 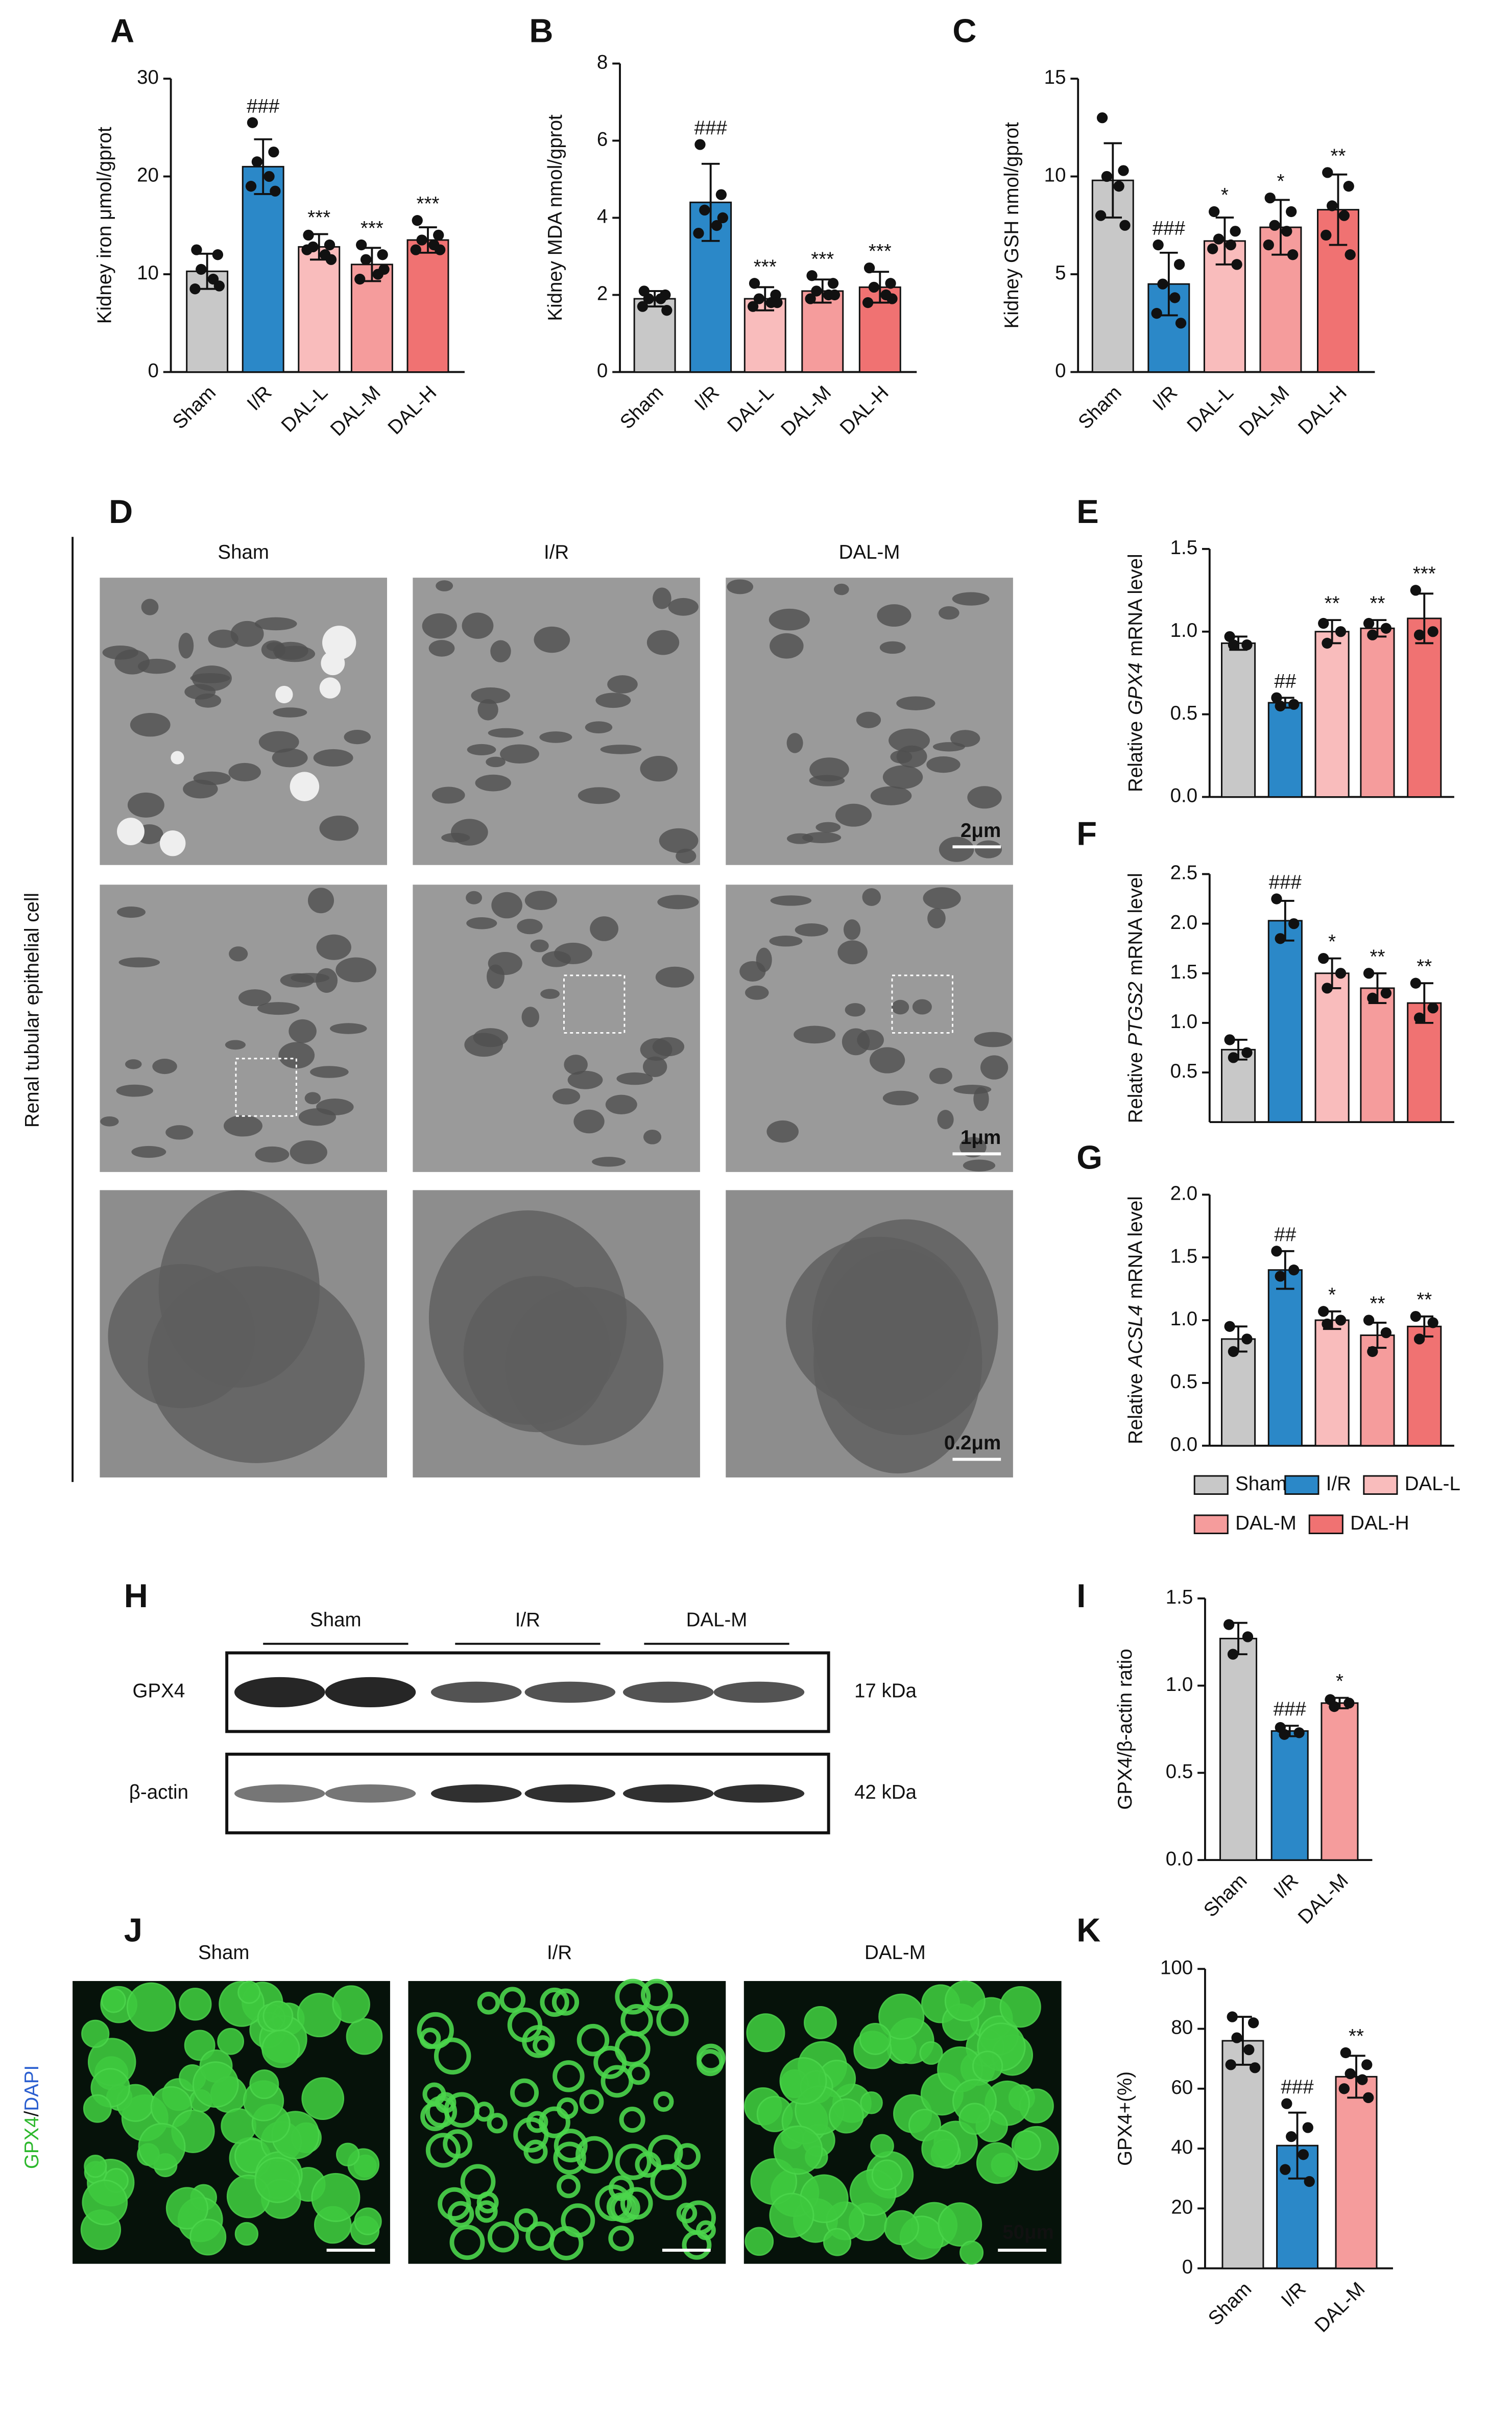 What do you see at coordinates (1377, 712) in the screenshot?
I see `bar` at bounding box center [1377, 712].